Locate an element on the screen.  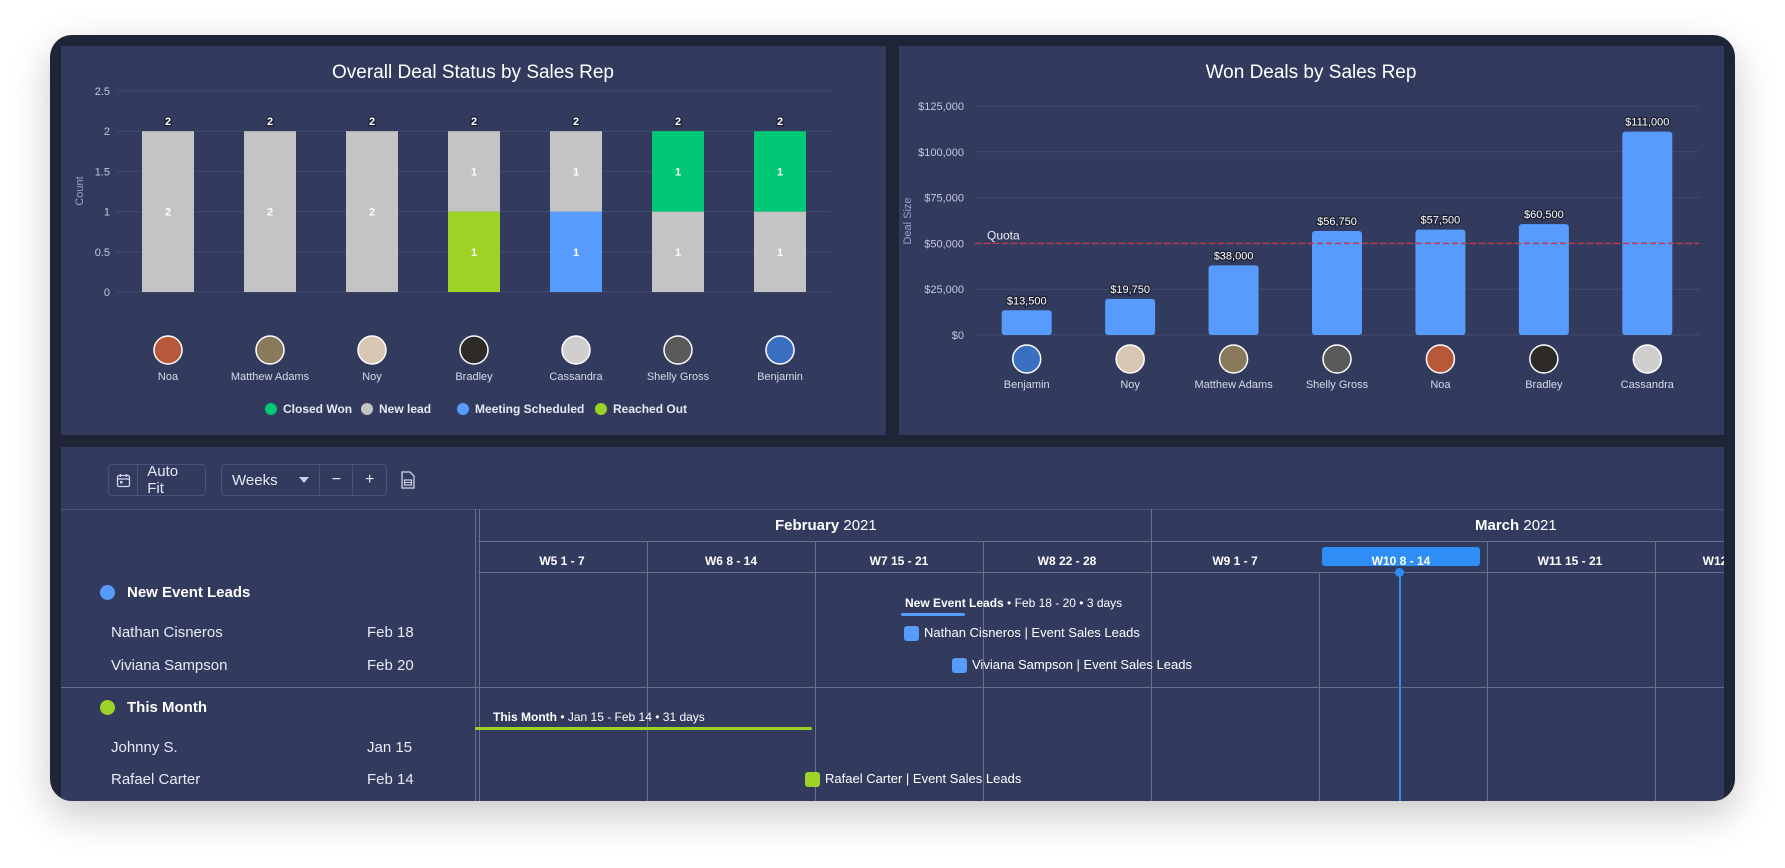
item-name: Nathan Cisneros is located at coordinates (167, 632).